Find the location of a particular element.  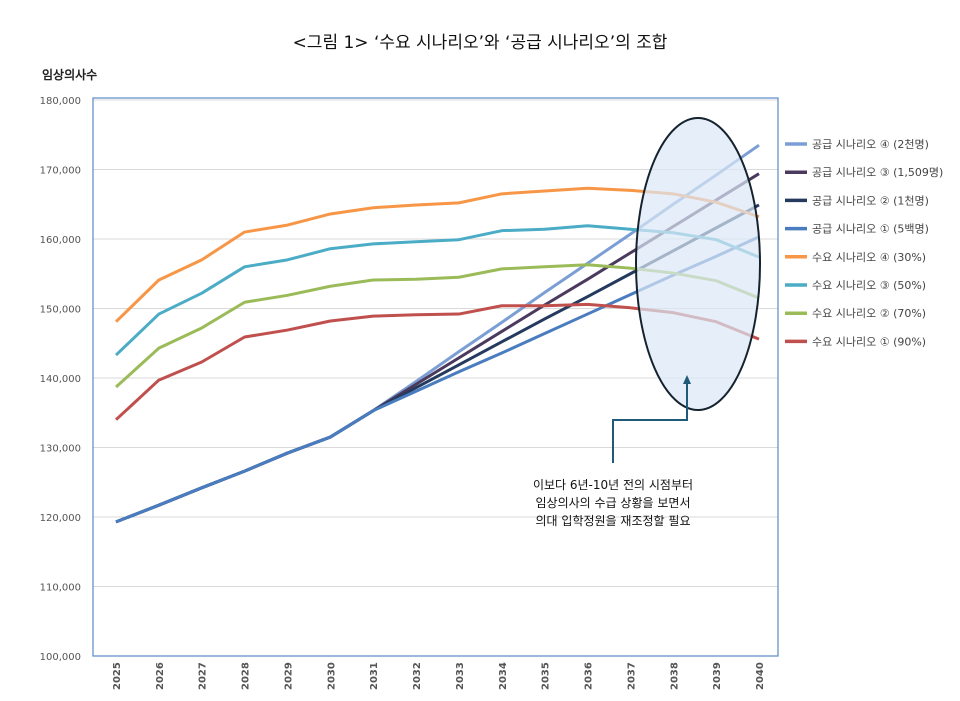

chart-title: <그림 1> ‘수요 시나리오’와 ‘공급 시나리오’의 조합 is located at coordinates (480, 43).